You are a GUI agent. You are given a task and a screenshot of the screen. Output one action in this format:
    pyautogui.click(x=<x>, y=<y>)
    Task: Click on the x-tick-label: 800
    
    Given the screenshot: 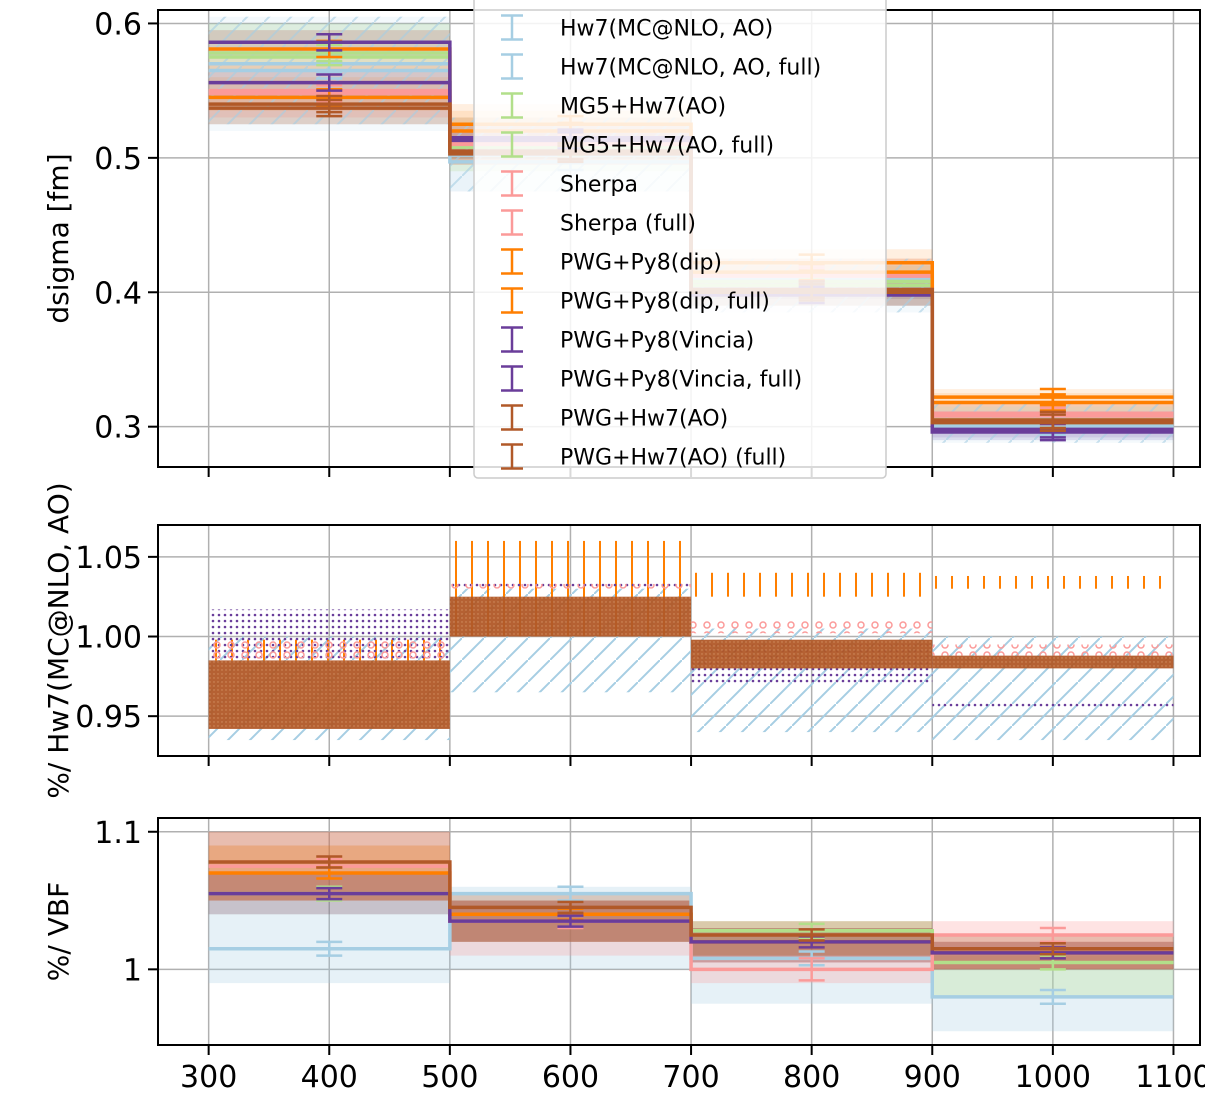 What is the action you would take?
    pyautogui.click(x=811, y=1077)
    